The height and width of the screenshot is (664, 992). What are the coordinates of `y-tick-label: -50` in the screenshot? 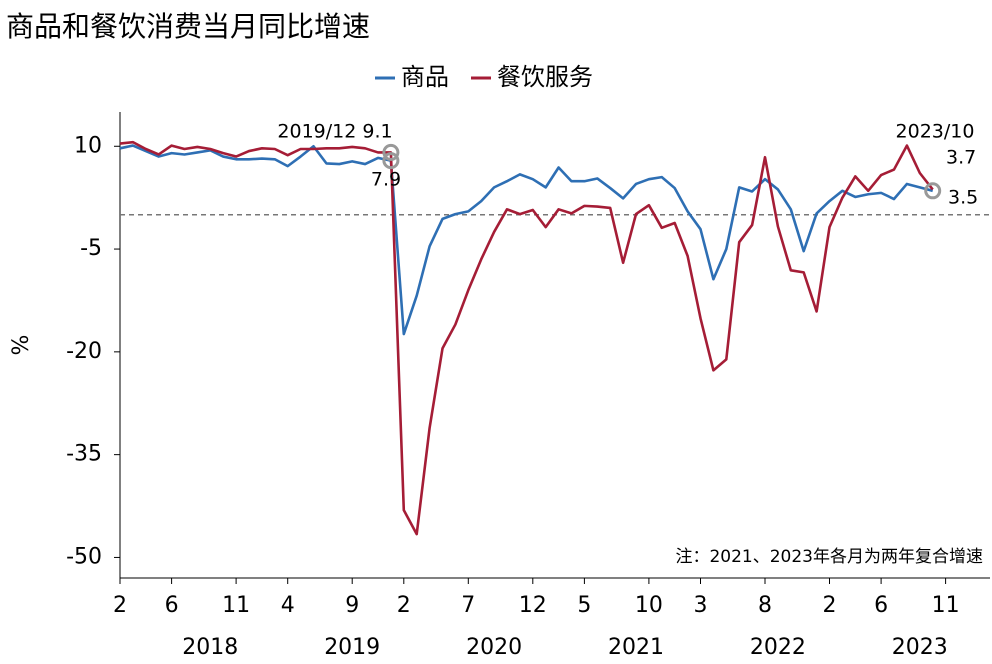 It's located at (84, 556).